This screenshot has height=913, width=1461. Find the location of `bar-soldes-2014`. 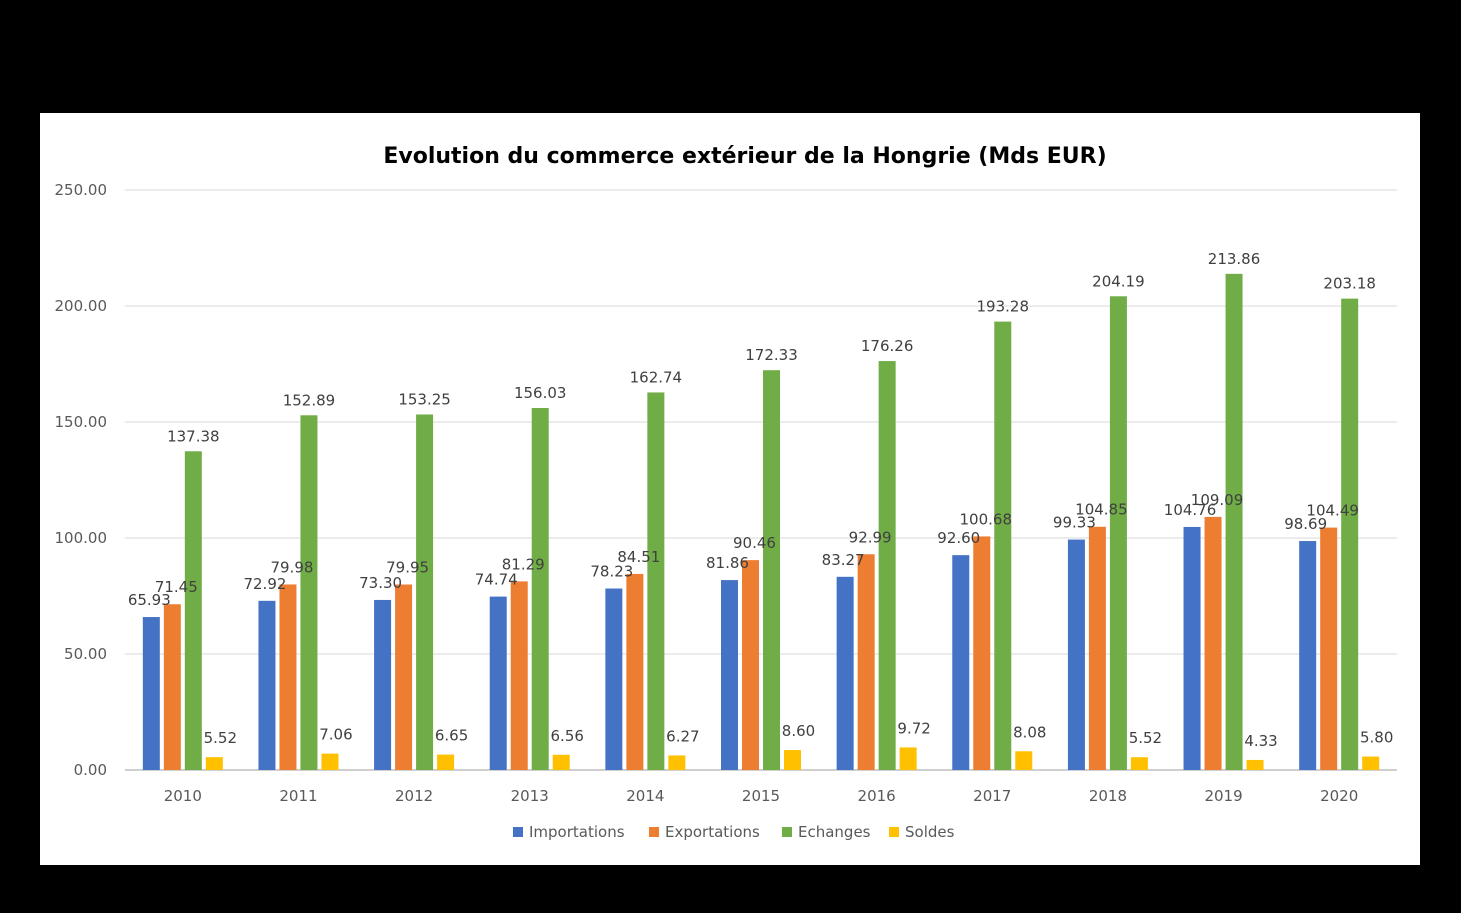

bar-soldes-2014 is located at coordinates (677, 762).